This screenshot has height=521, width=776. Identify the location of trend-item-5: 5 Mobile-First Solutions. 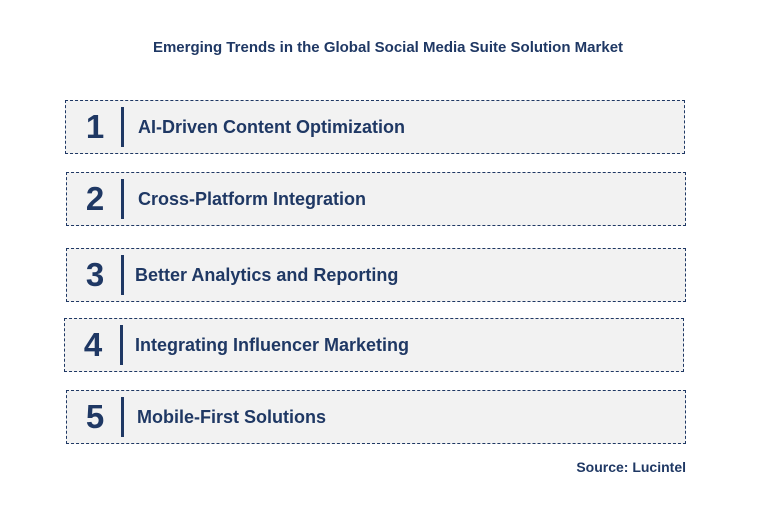
(376, 417).